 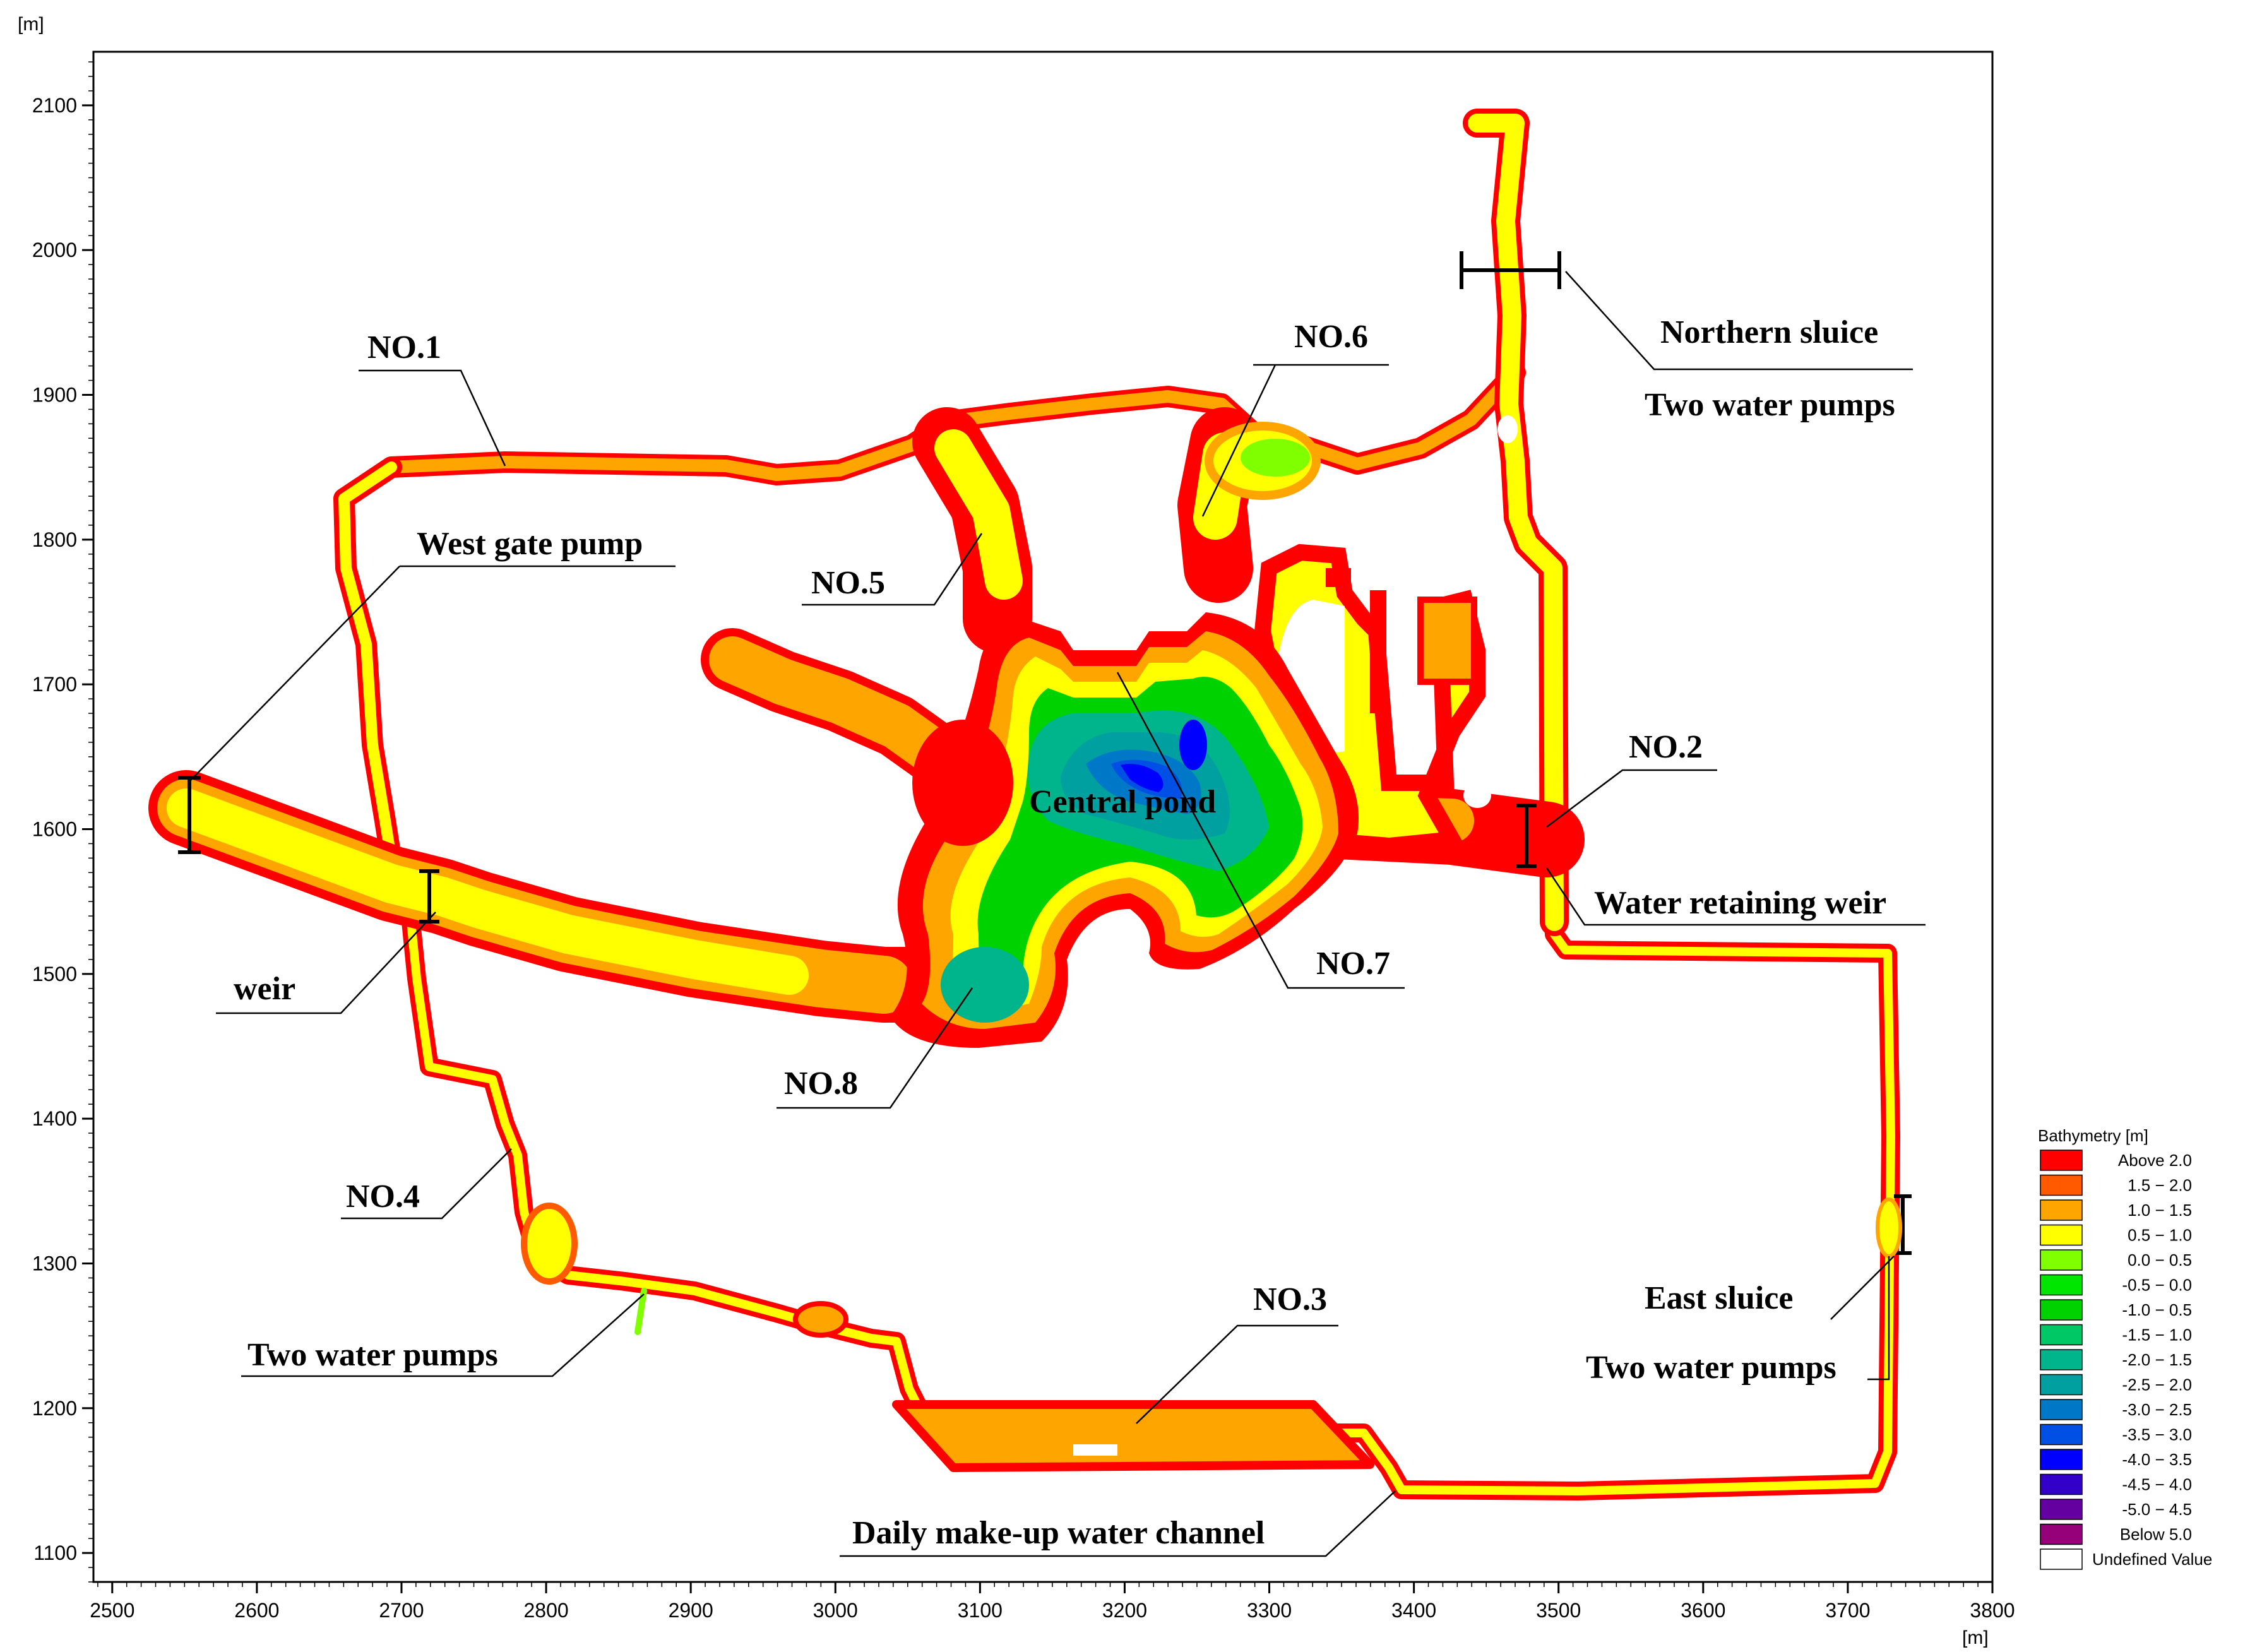 What do you see at coordinates (54, 250) in the screenshot?
I see `y-tick-label: 2000` at bounding box center [54, 250].